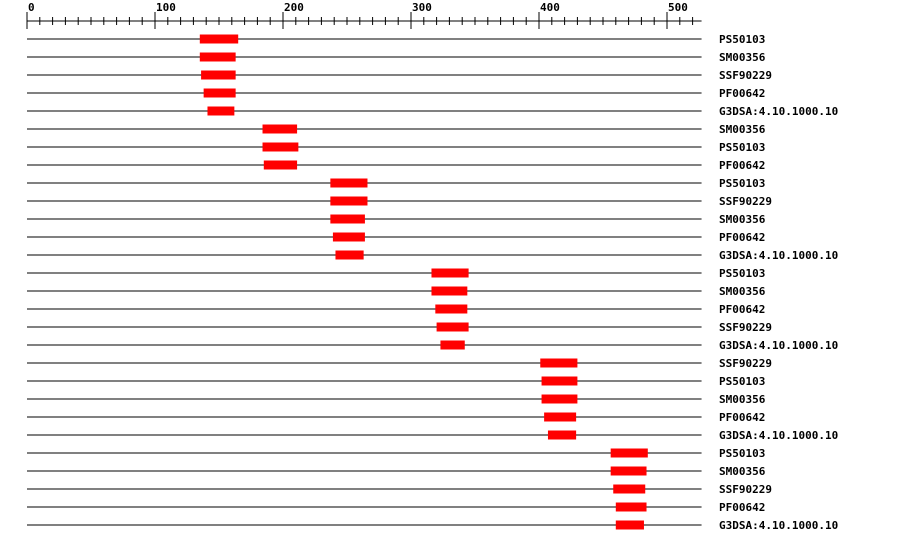  Describe the element at coordinates (166, 7) in the screenshot. I see `axis-tick-label: 100` at that location.